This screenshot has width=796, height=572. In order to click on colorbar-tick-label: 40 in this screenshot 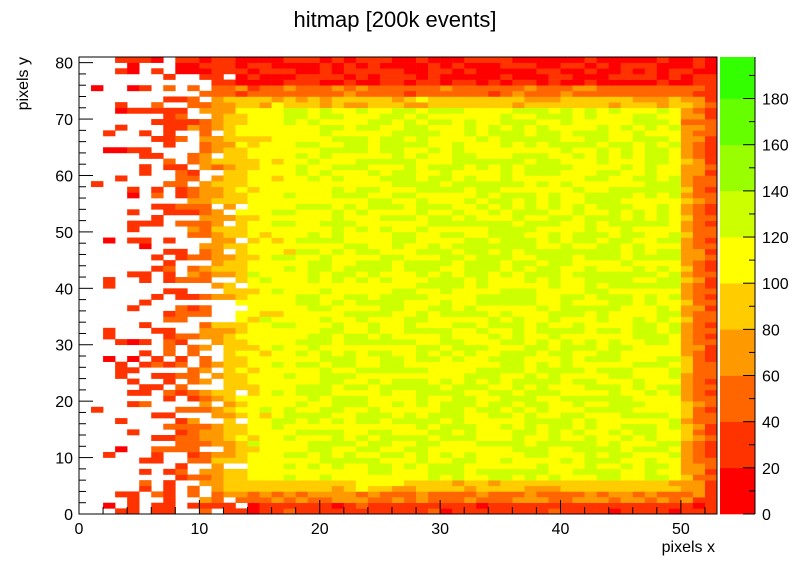, I will do `click(771, 423)`.